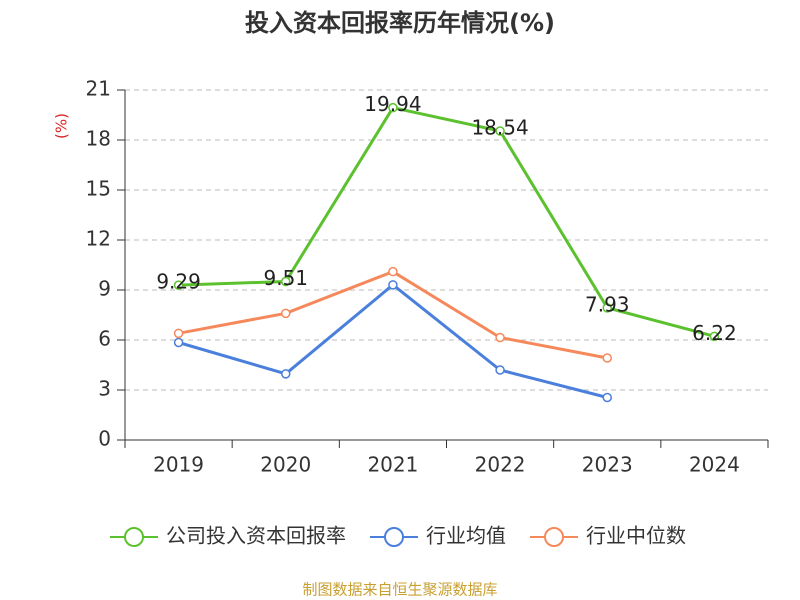 The image size is (800, 600). Describe the element at coordinates (104, 289) in the screenshot. I see `y-tick-label: 9` at that location.